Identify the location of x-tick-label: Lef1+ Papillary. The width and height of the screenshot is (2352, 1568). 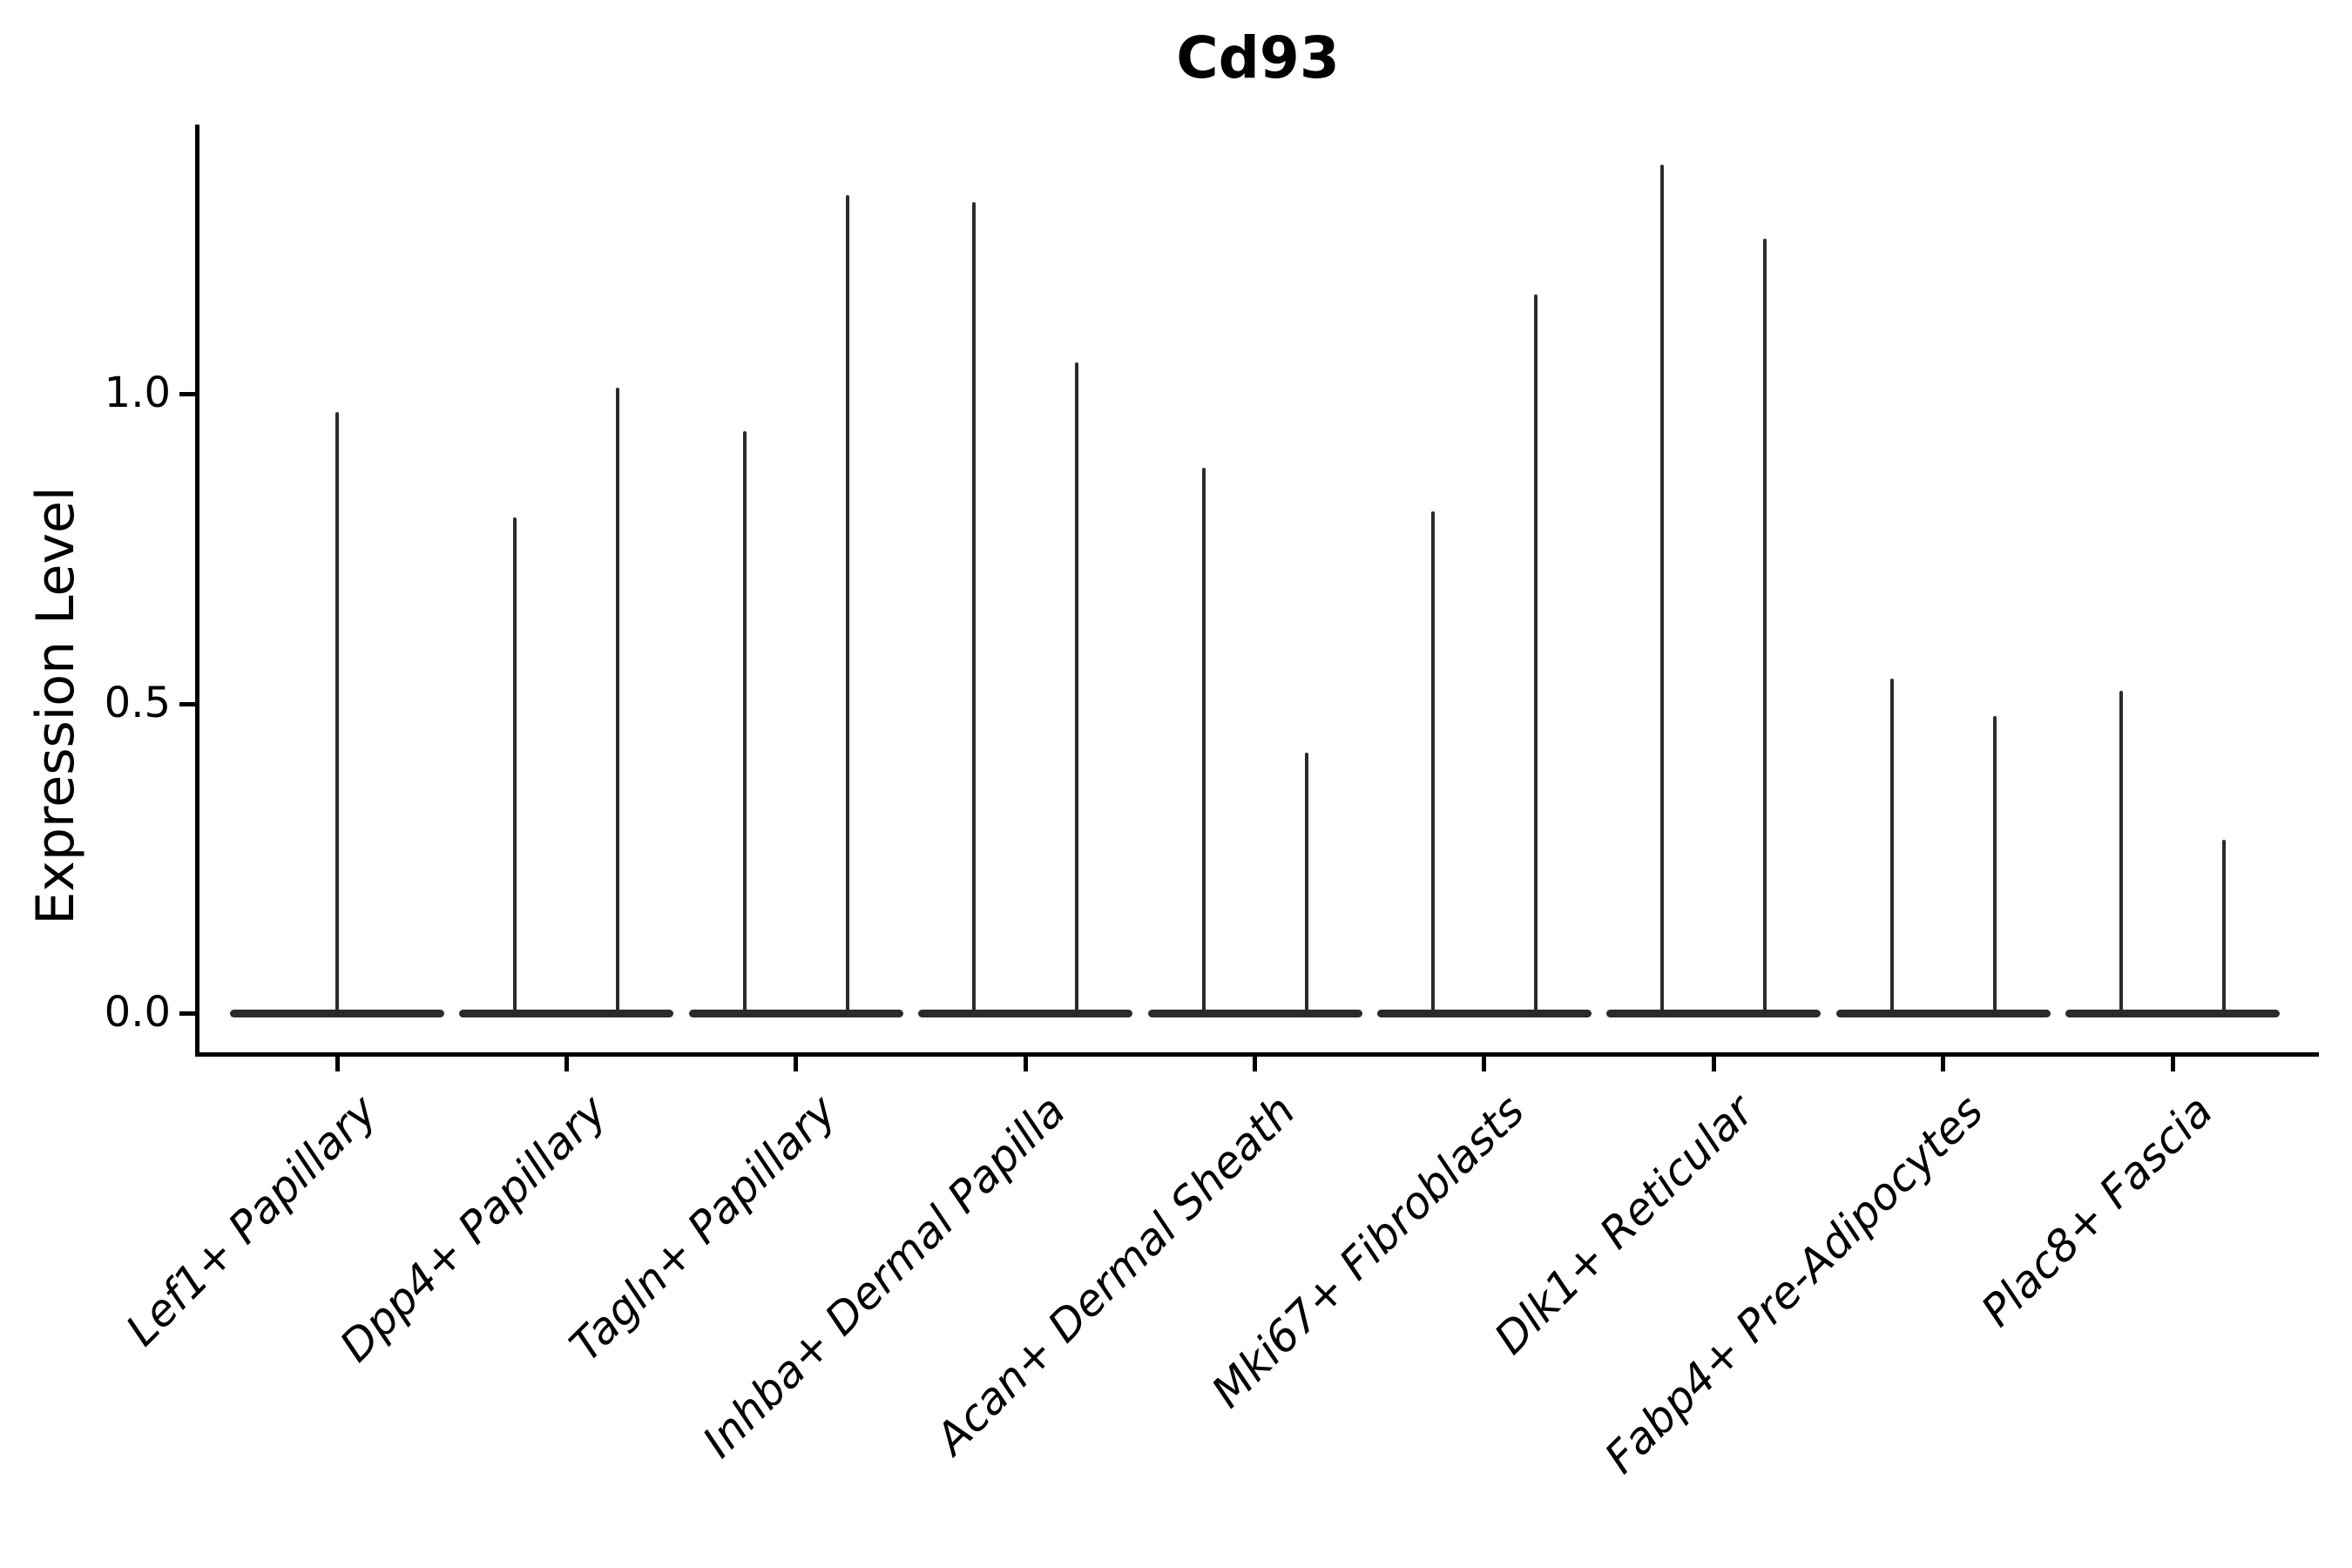
(252, 1221).